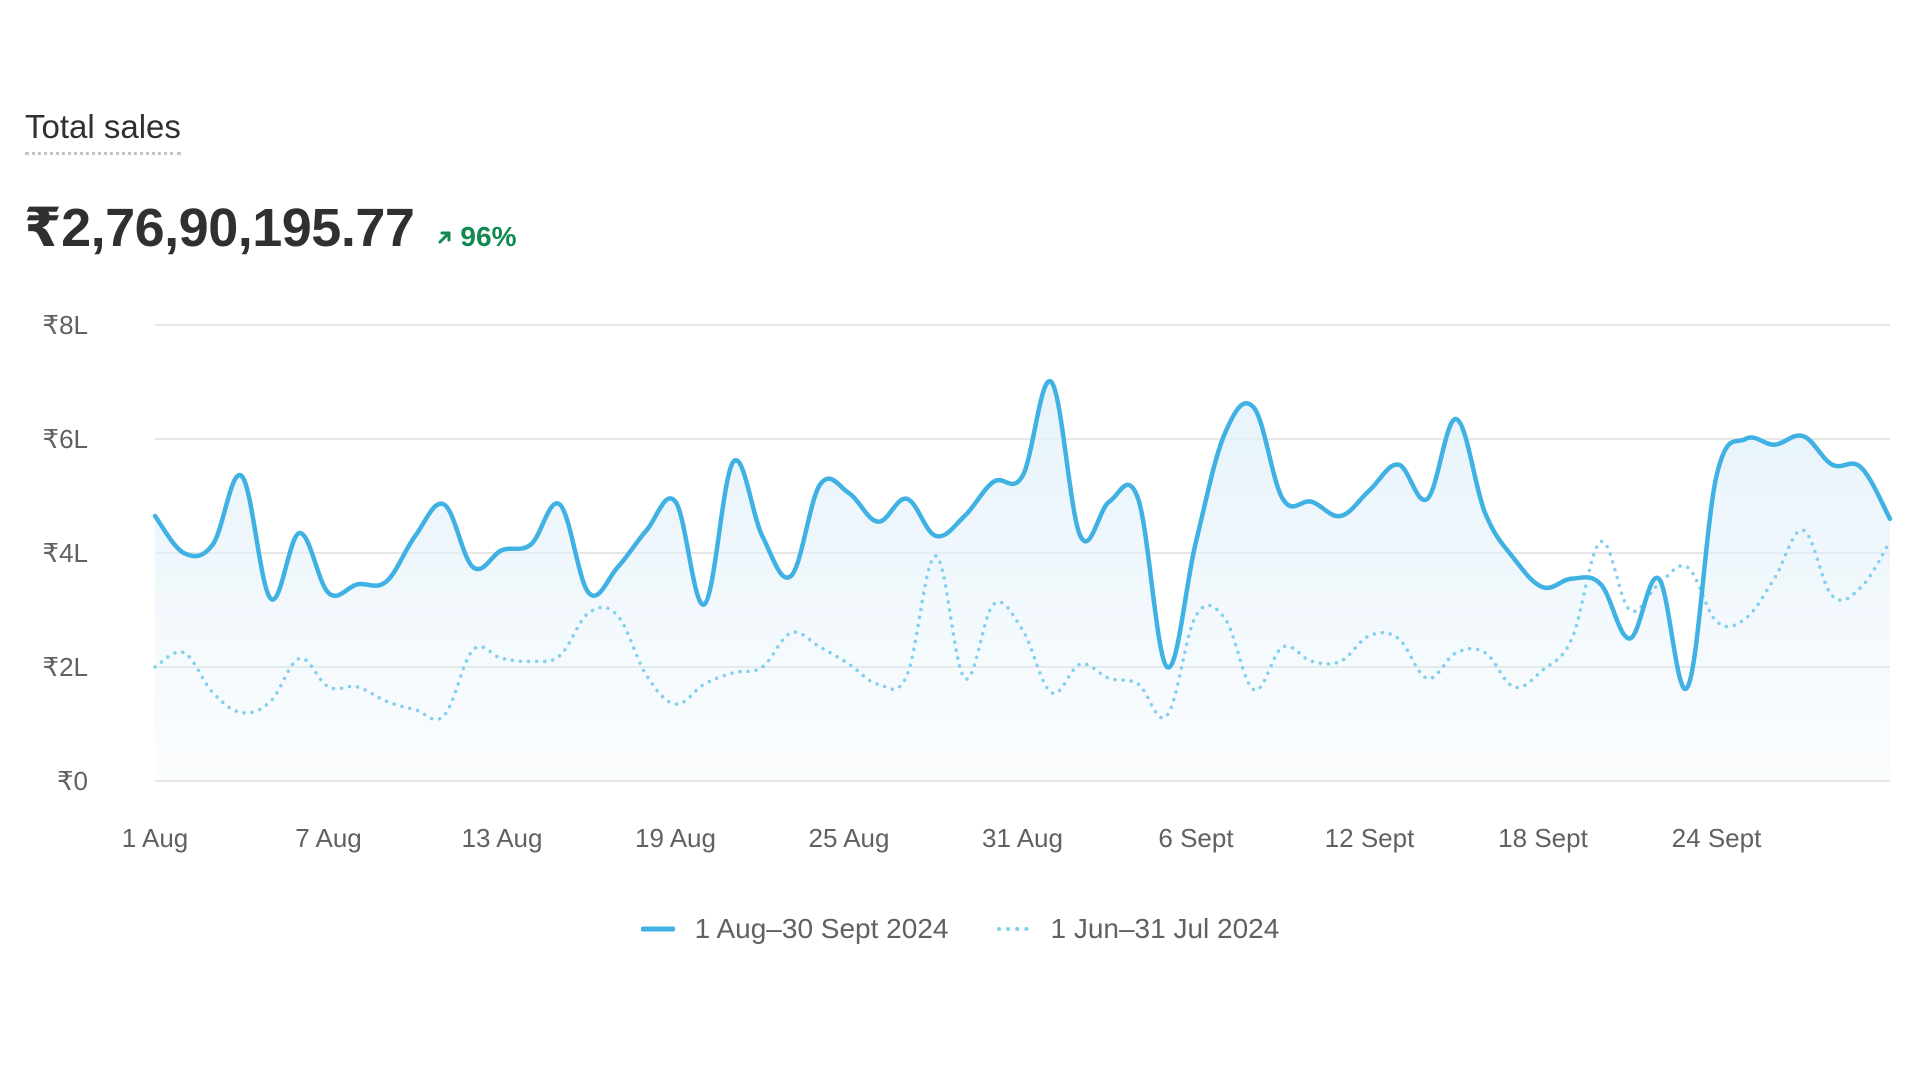 Image resolution: width=1920 pixels, height=1080 pixels. Describe the element at coordinates (1370, 838) in the screenshot. I see `x-tick-label: 12 Sept` at that location.